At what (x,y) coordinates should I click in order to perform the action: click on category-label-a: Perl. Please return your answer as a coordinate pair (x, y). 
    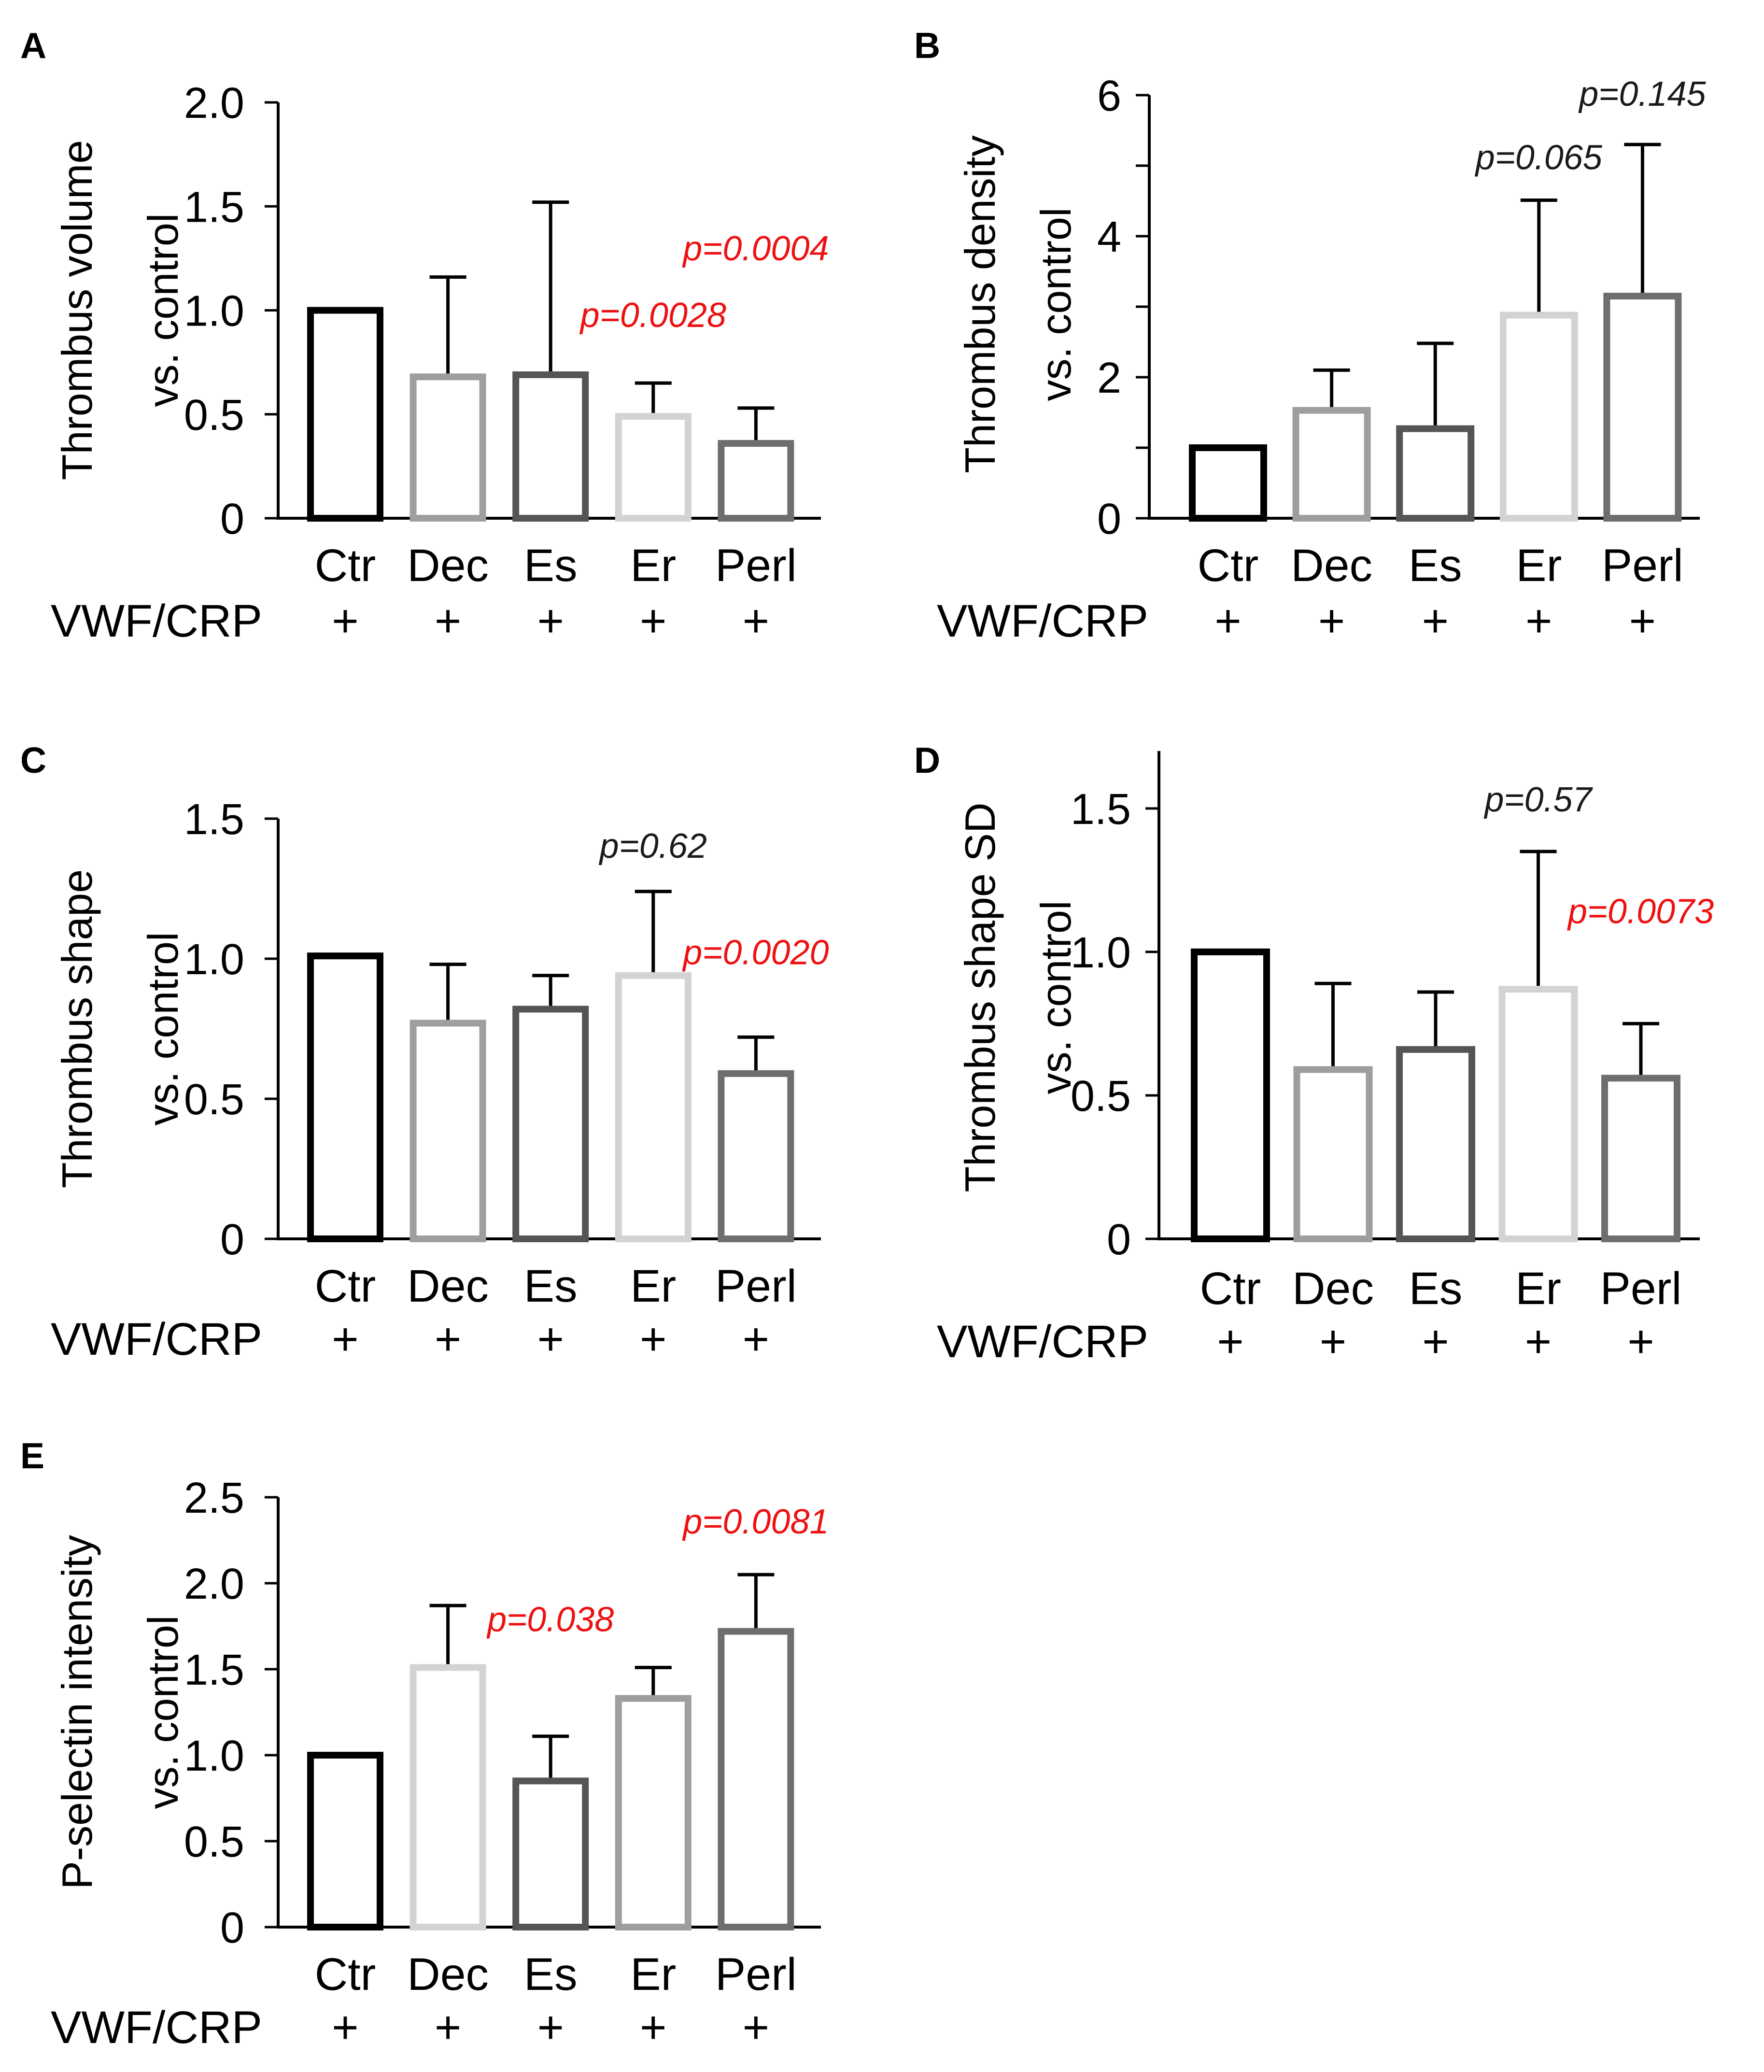
    Looking at the image, I should click on (756, 565).